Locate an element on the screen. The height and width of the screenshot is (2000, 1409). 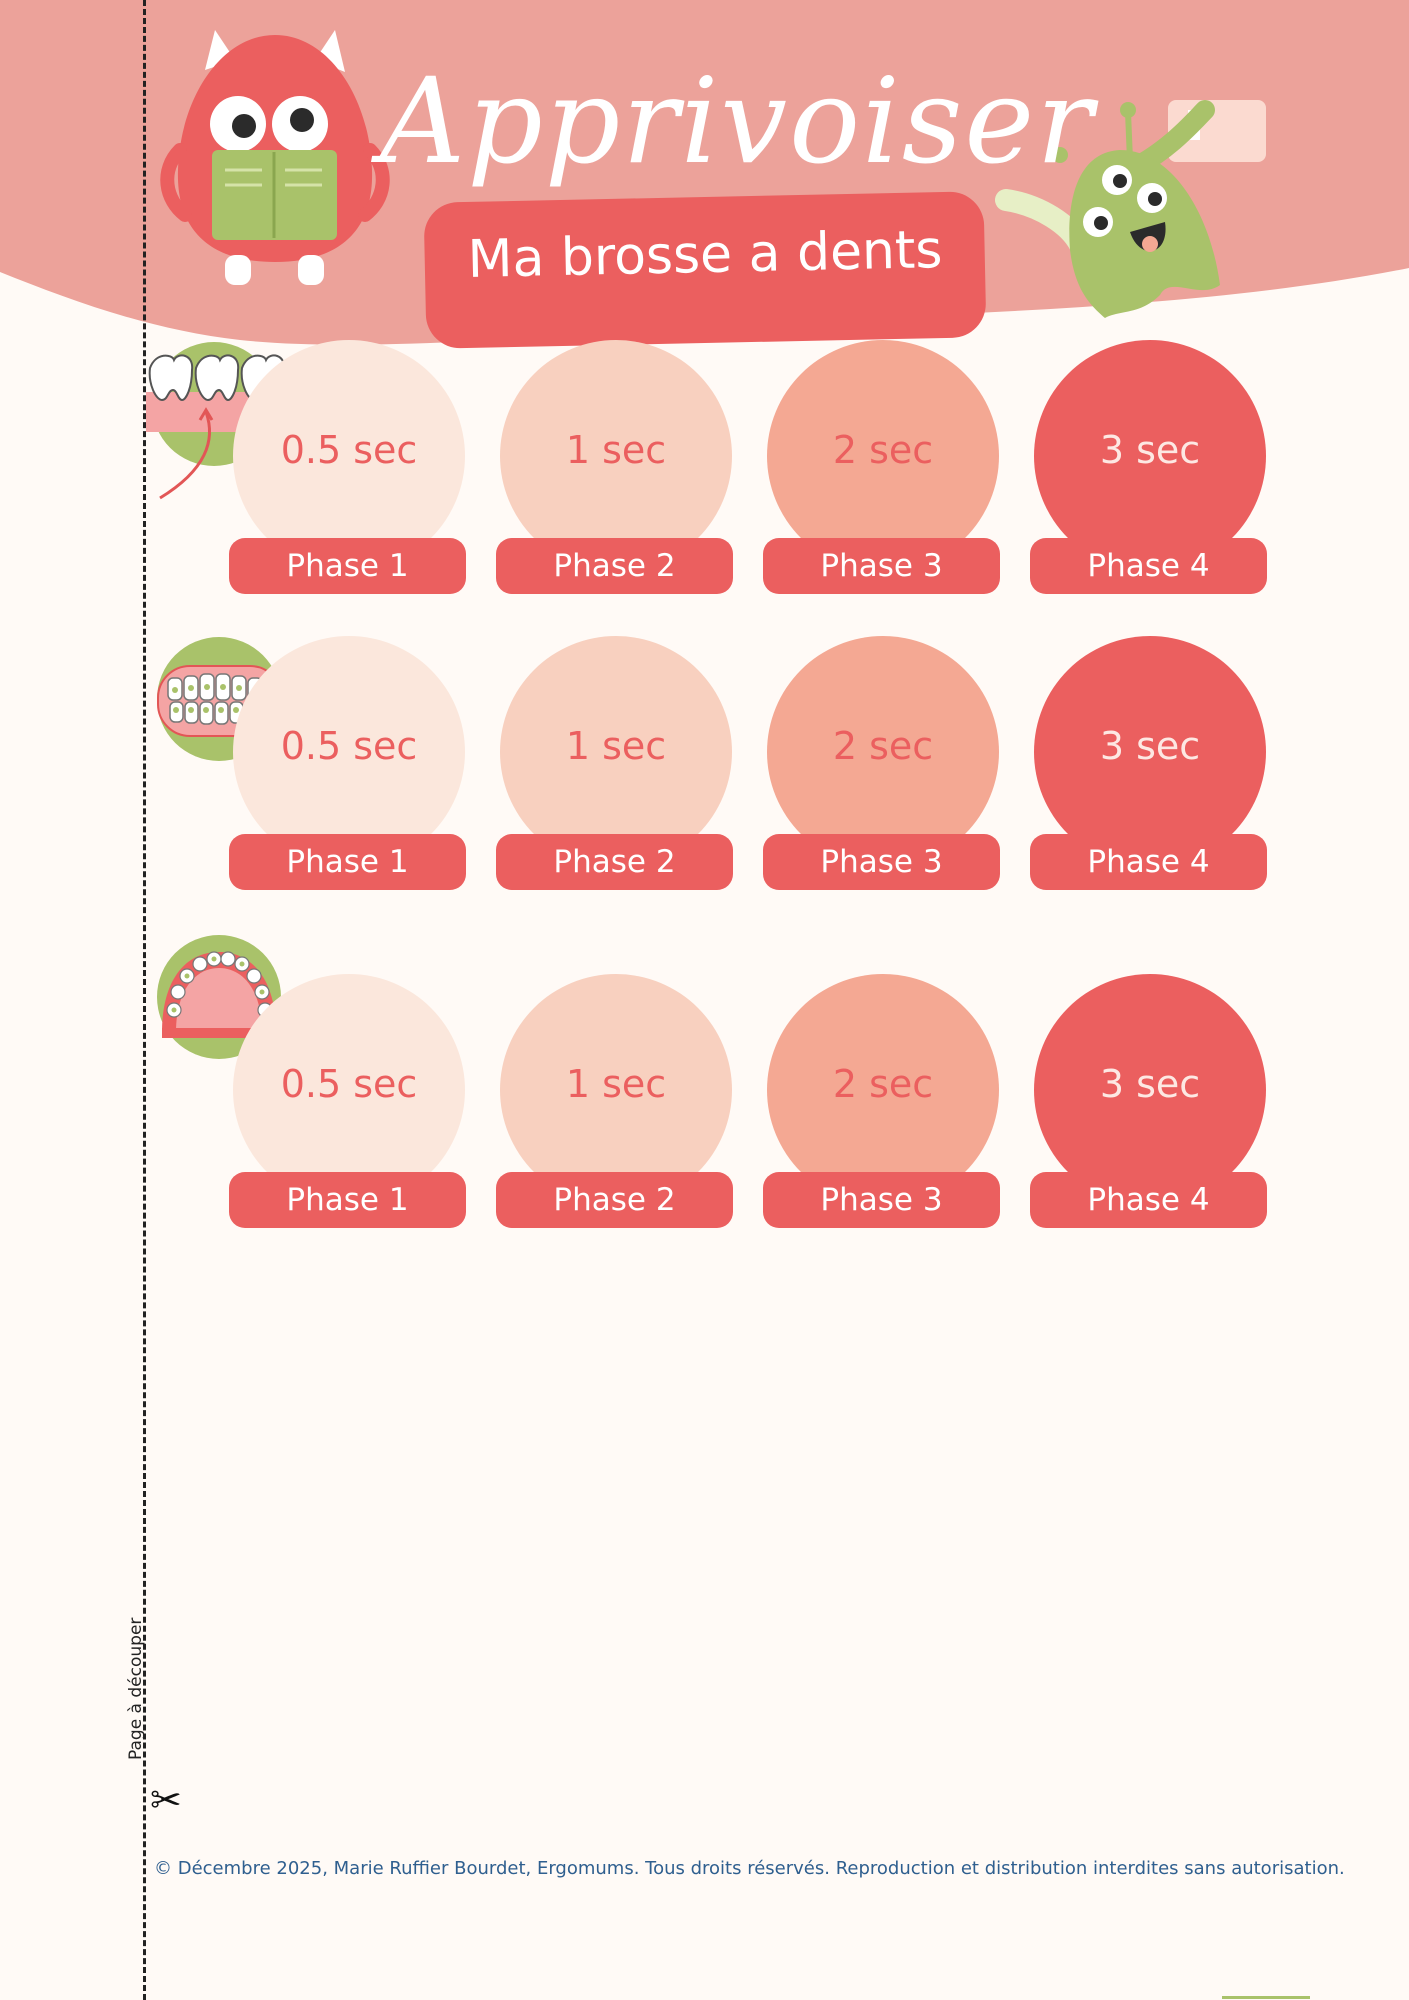
scissors-icon: ✂ is located at coordinates (166, 1800).